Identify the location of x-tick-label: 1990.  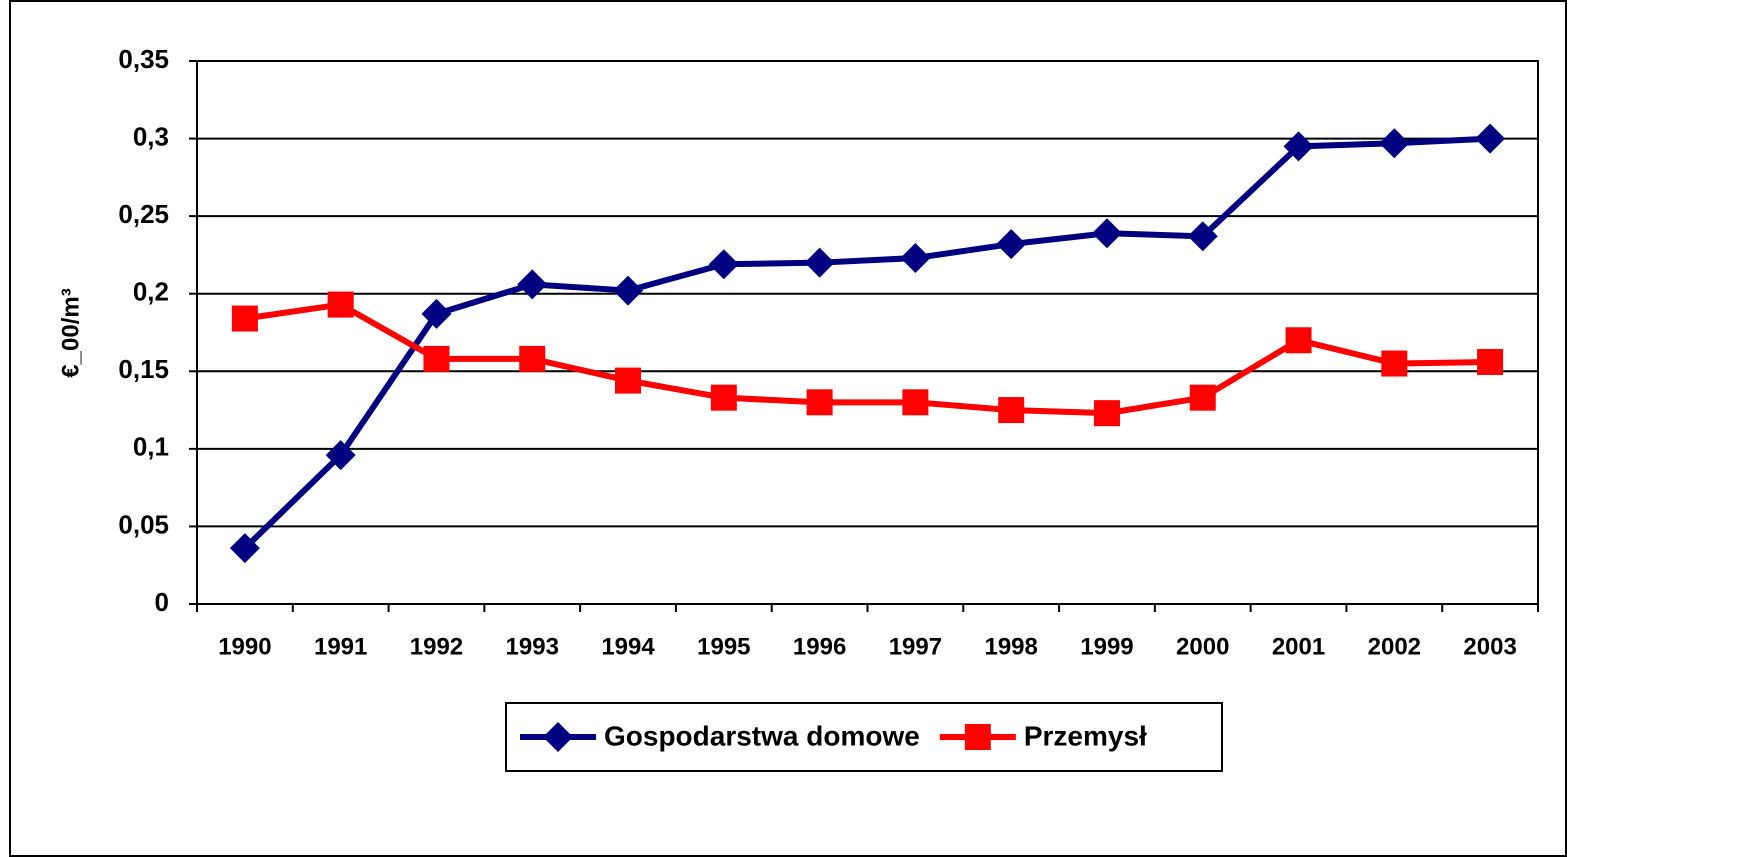
(244, 646).